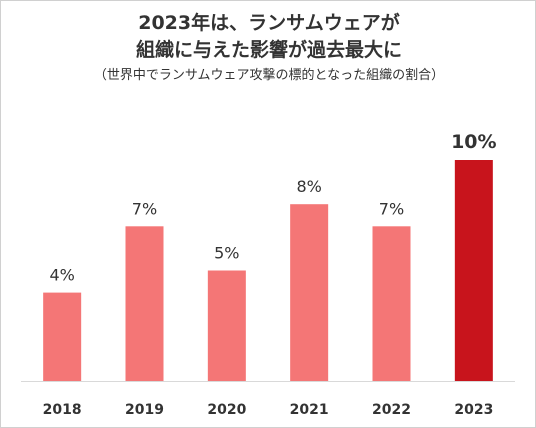 This screenshot has width=536, height=428. Describe the element at coordinates (268, 50) in the screenshot. I see `chart-title-line-2: 組織に与えた影響が過去最大に` at that location.